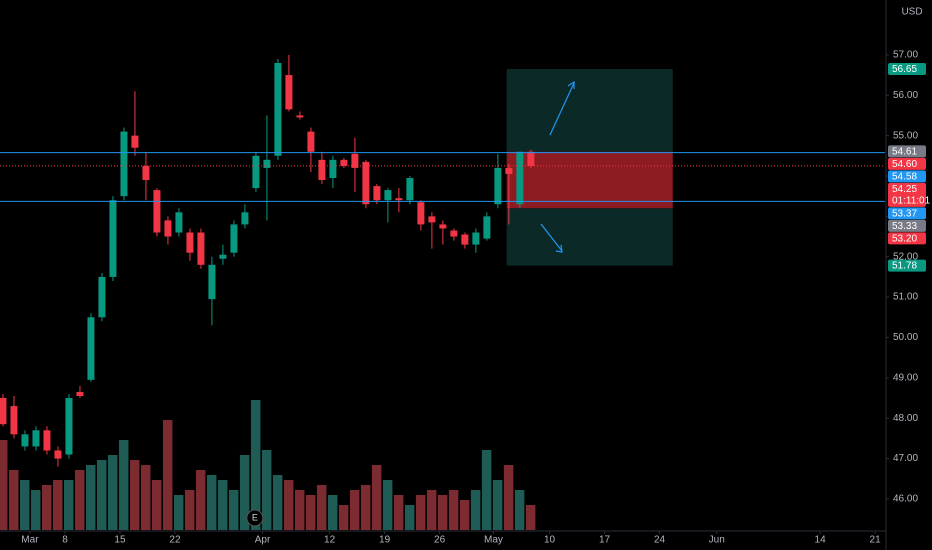 This screenshot has width=932, height=550. What do you see at coordinates (493, 540) in the screenshot?
I see `x-tick-label: May` at bounding box center [493, 540].